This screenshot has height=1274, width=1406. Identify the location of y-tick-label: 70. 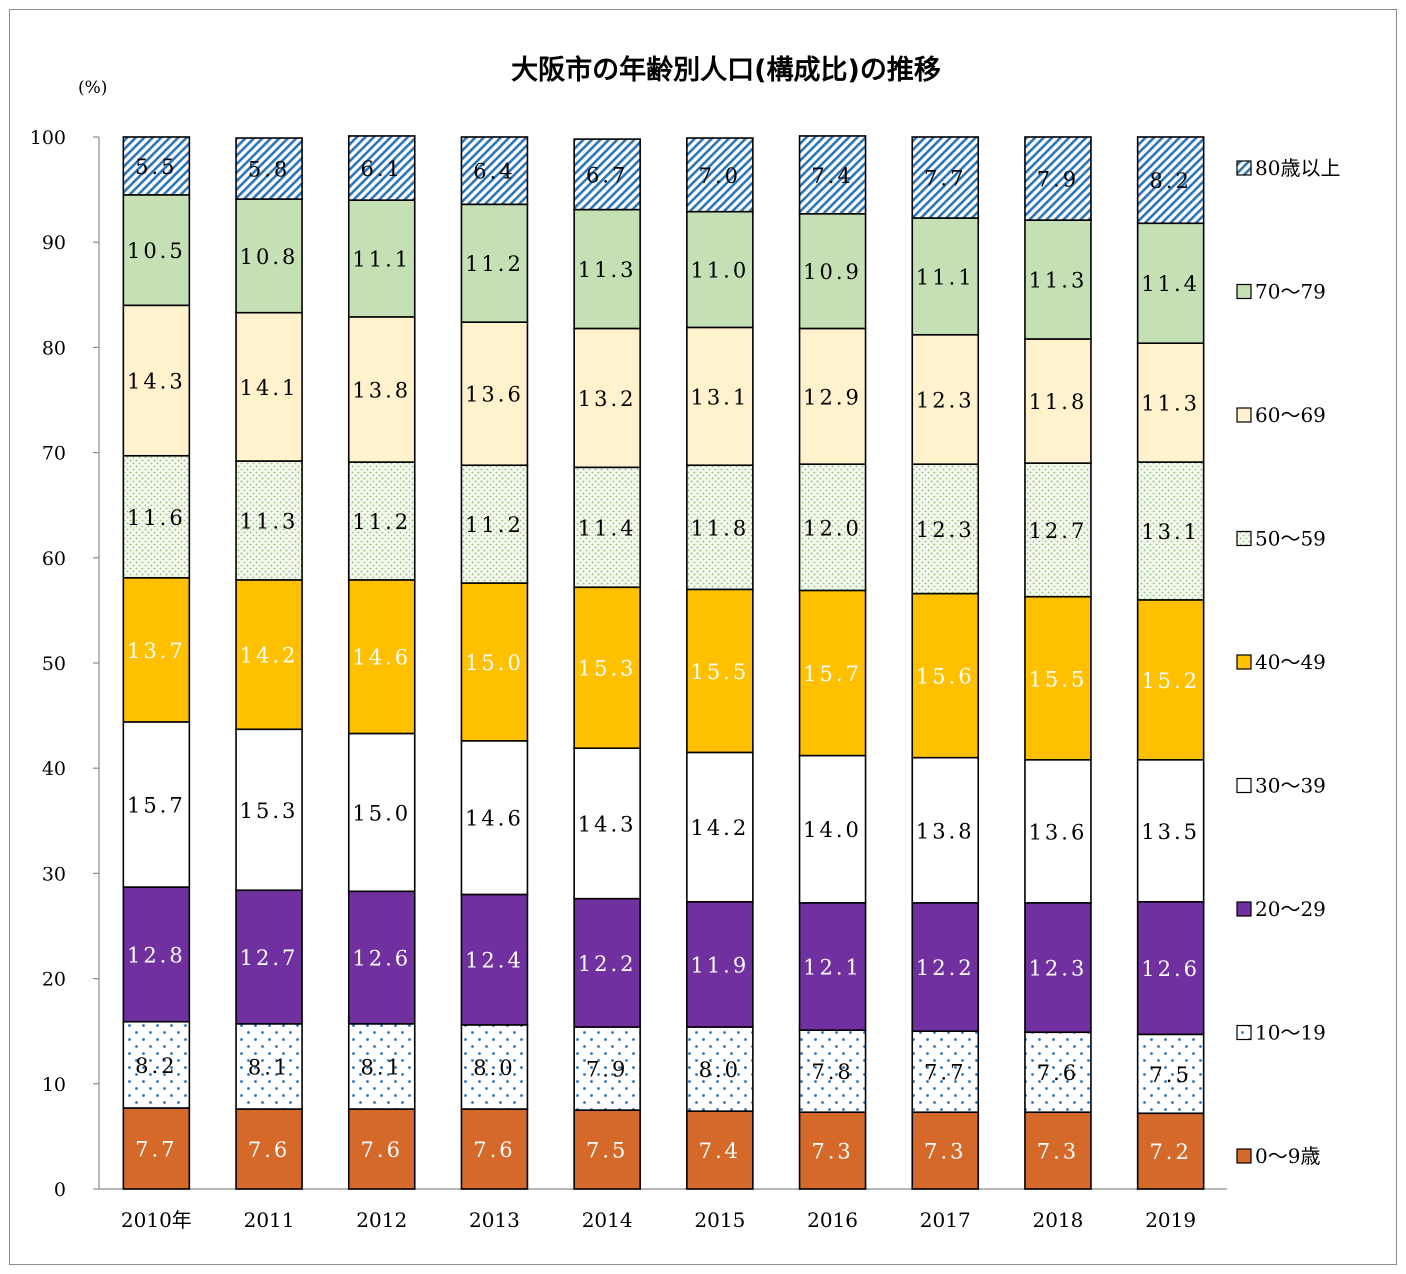
(54, 454).